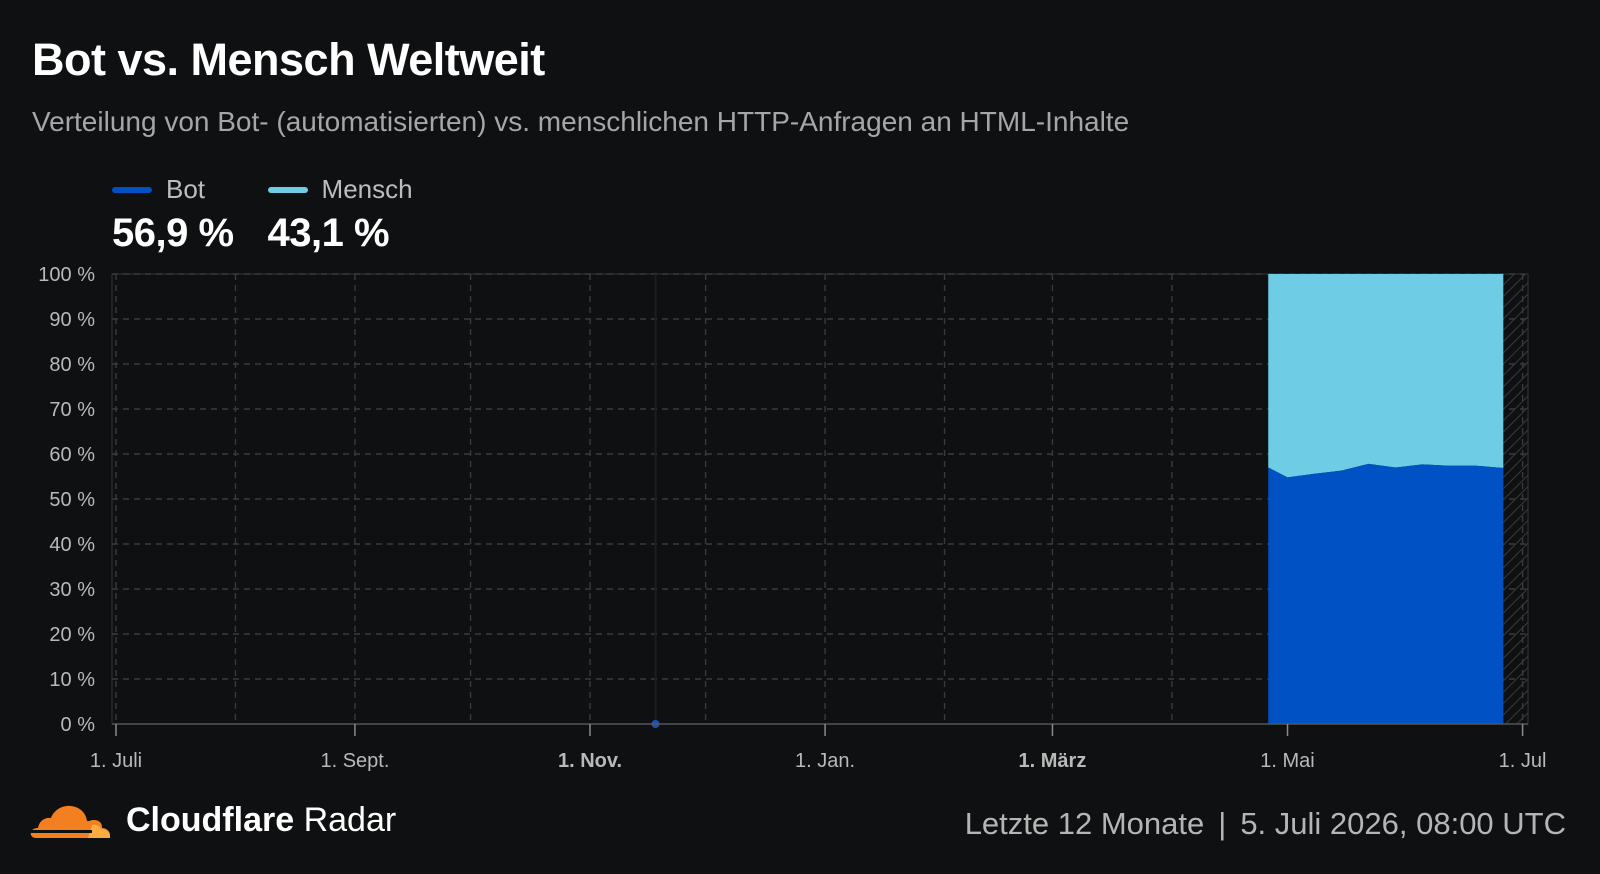  I want to click on x-tick-label: 1. Juli, so click(116, 761).